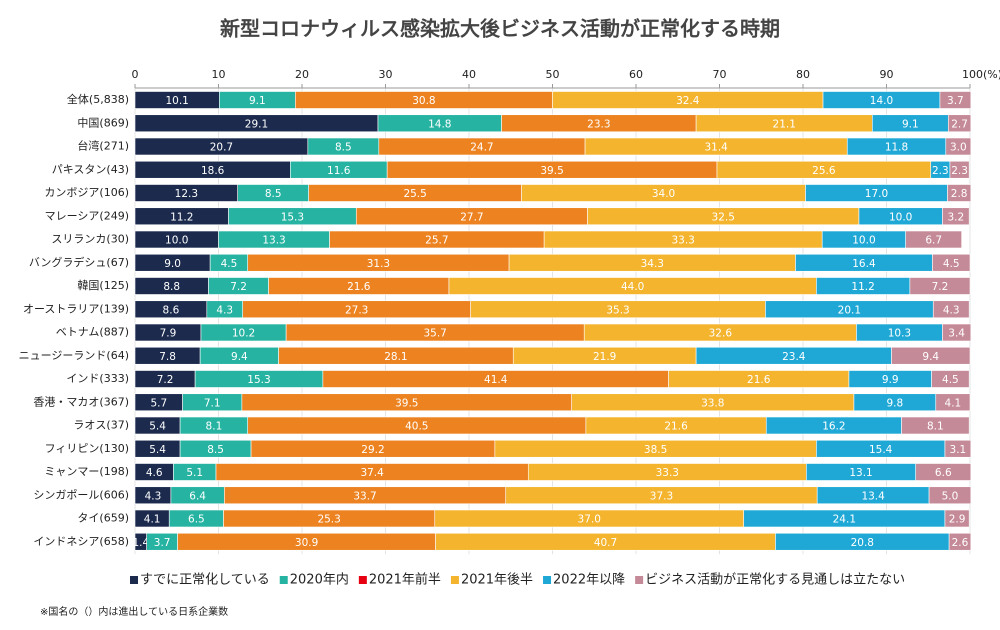  What do you see at coordinates (81, 541) in the screenshot?
I see `y-tick-label: インドネシア(658)` at bounding box center [81, 541].